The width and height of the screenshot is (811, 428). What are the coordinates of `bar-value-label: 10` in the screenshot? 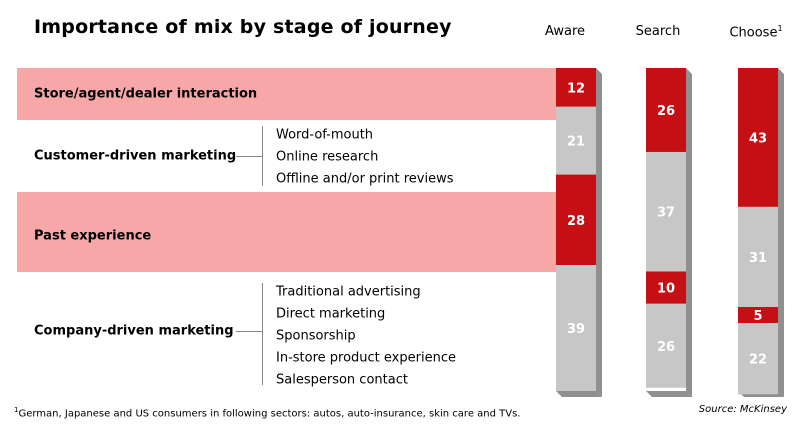 It's located at (666, 289).